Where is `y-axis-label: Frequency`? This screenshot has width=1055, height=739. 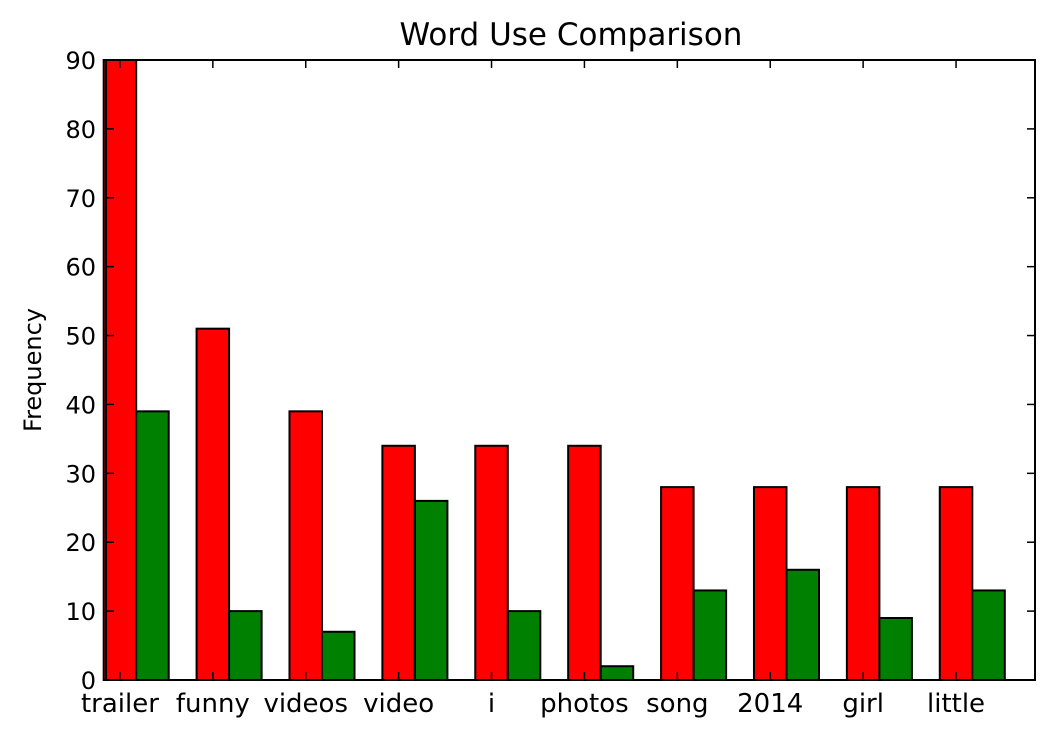 y-axis-label: Frequency is located at coordinates (33, 370).